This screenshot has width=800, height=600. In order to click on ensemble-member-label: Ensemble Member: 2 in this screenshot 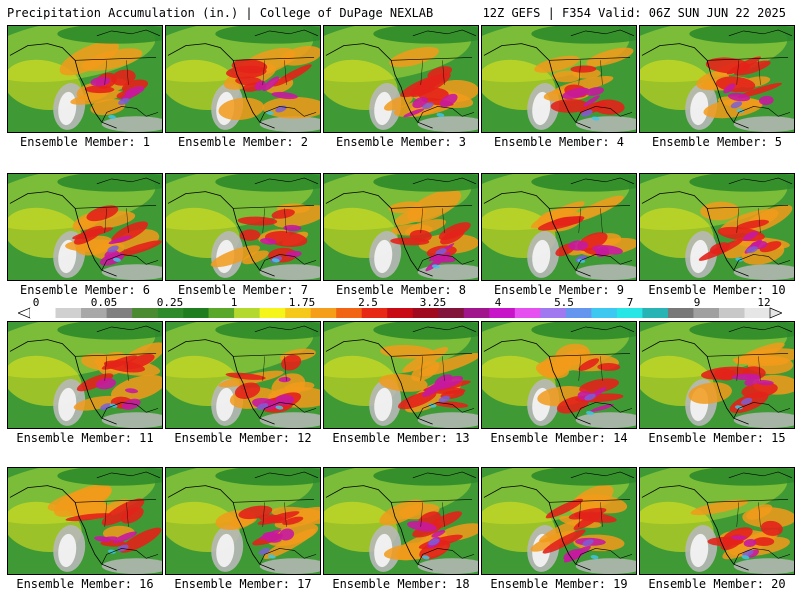, I will do `click(243, 142)`.